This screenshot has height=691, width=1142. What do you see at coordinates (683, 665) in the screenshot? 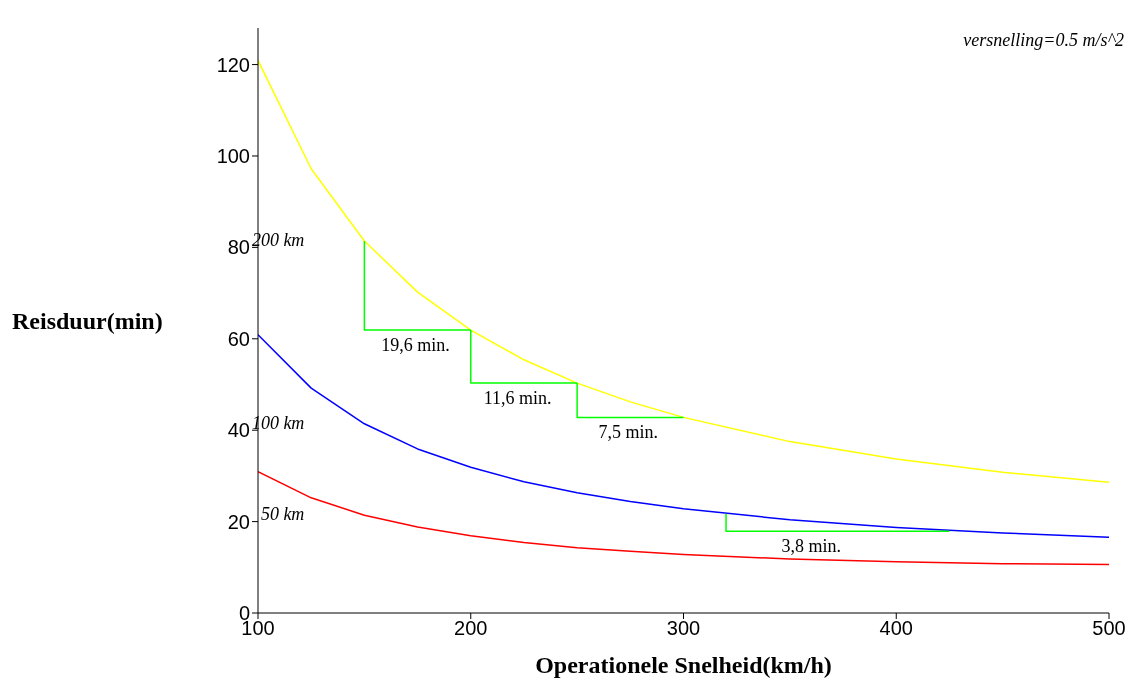
I see `x-axis-title: Operationele Snelheid(km/h)` at bounding box center [683, 665].